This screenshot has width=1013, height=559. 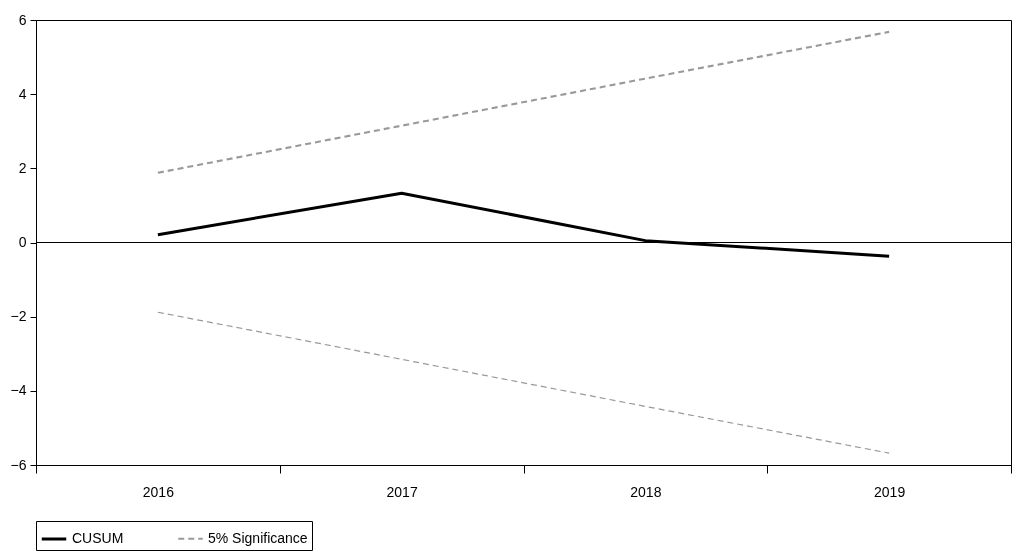 I want to click on x-tick-label: 2019, so click(x=890, y=491).